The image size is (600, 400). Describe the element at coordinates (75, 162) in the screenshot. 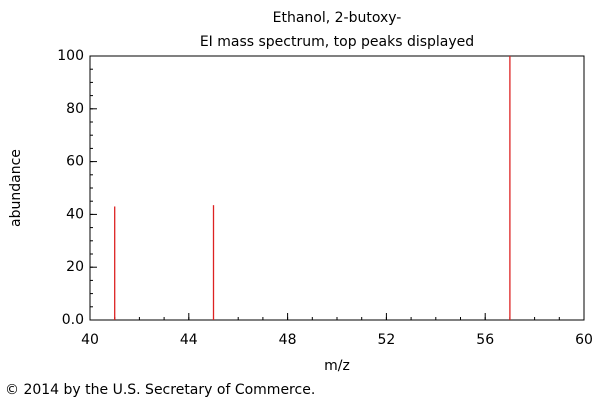

I see `y-tick-label: 60` at that location.